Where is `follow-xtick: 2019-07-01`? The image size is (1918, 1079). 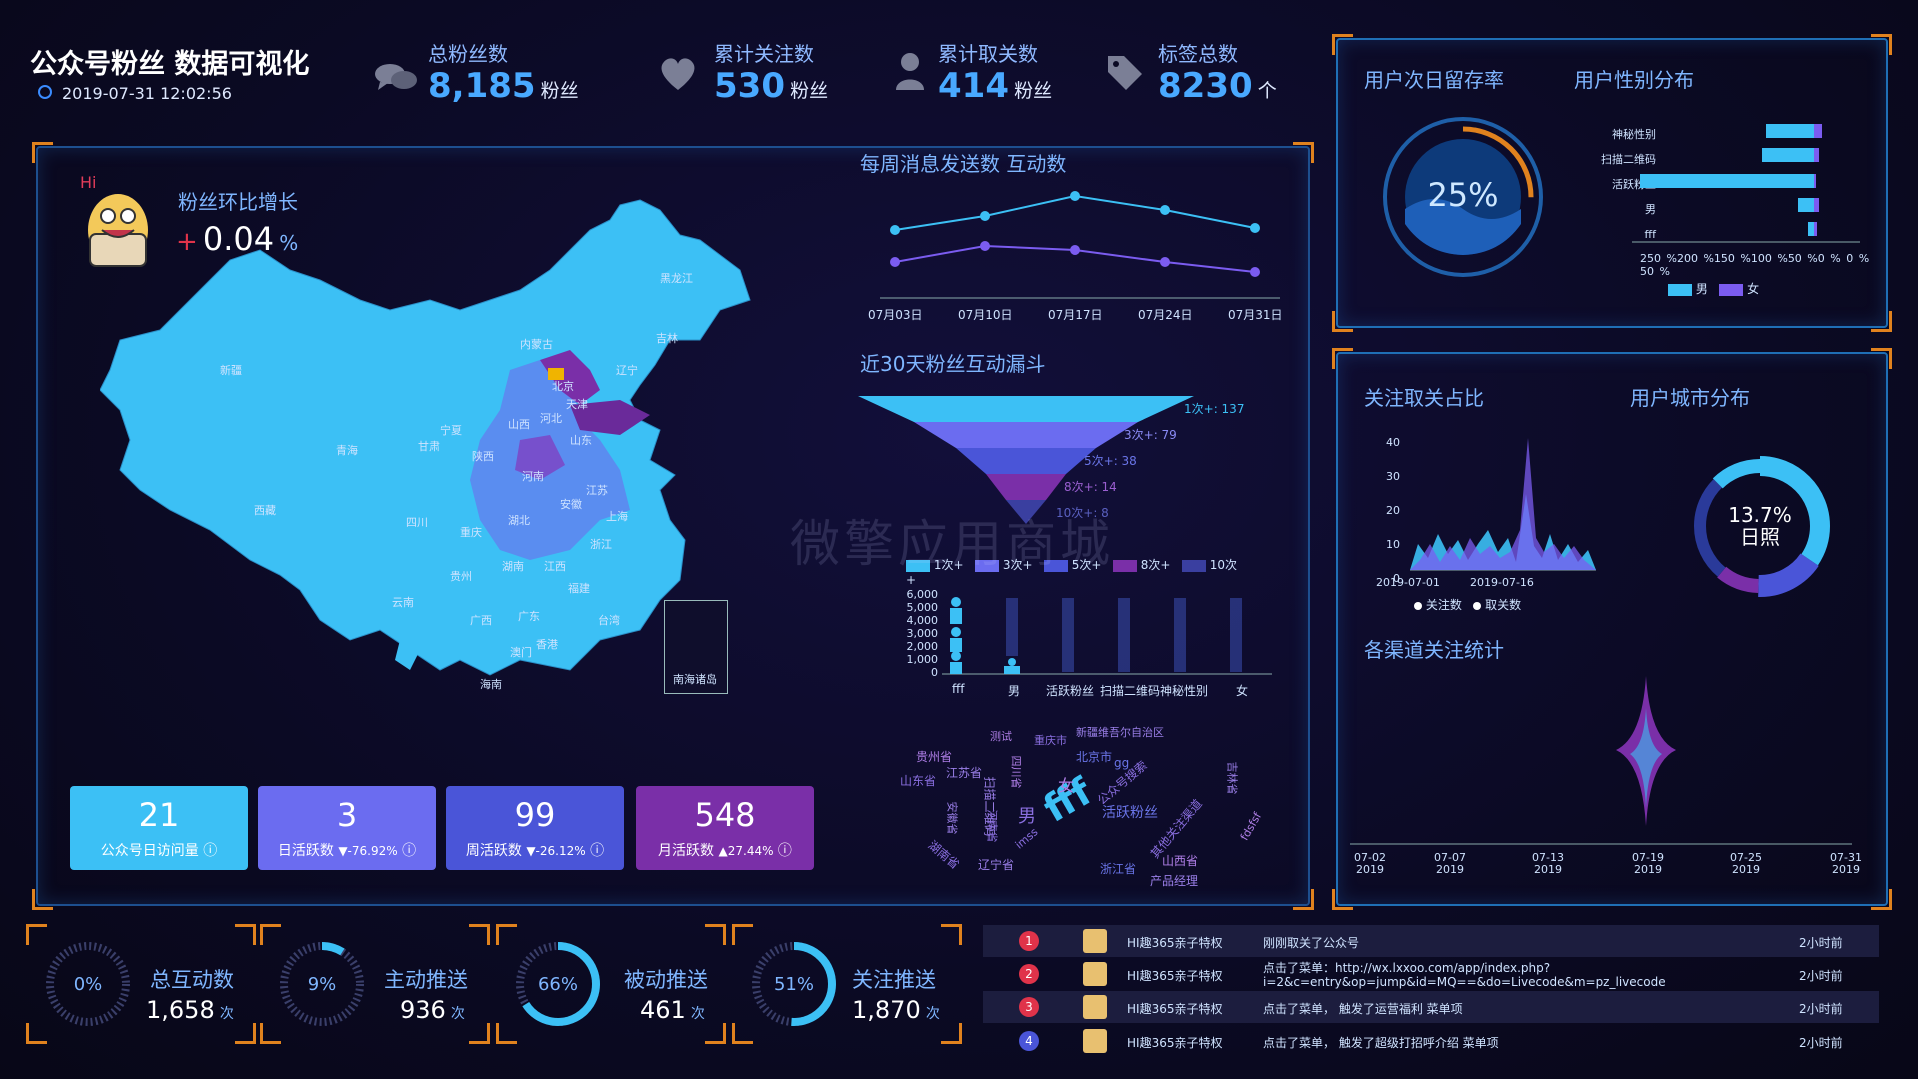
follow-xtick: 2019-07-01 is located at coordinates (1408, 582).